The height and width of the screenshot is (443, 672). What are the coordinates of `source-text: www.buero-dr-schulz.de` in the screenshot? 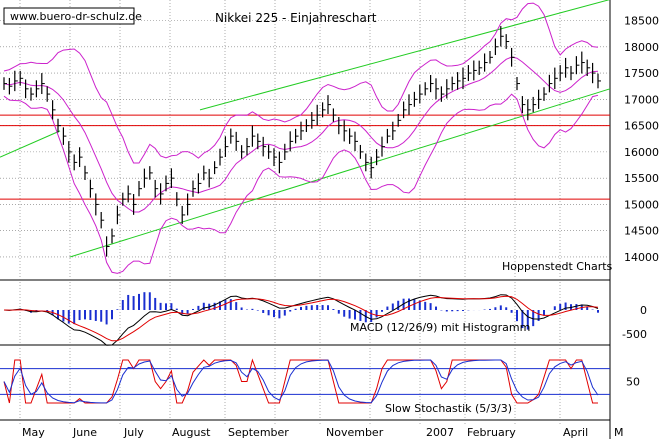 It's located at (76, 16).